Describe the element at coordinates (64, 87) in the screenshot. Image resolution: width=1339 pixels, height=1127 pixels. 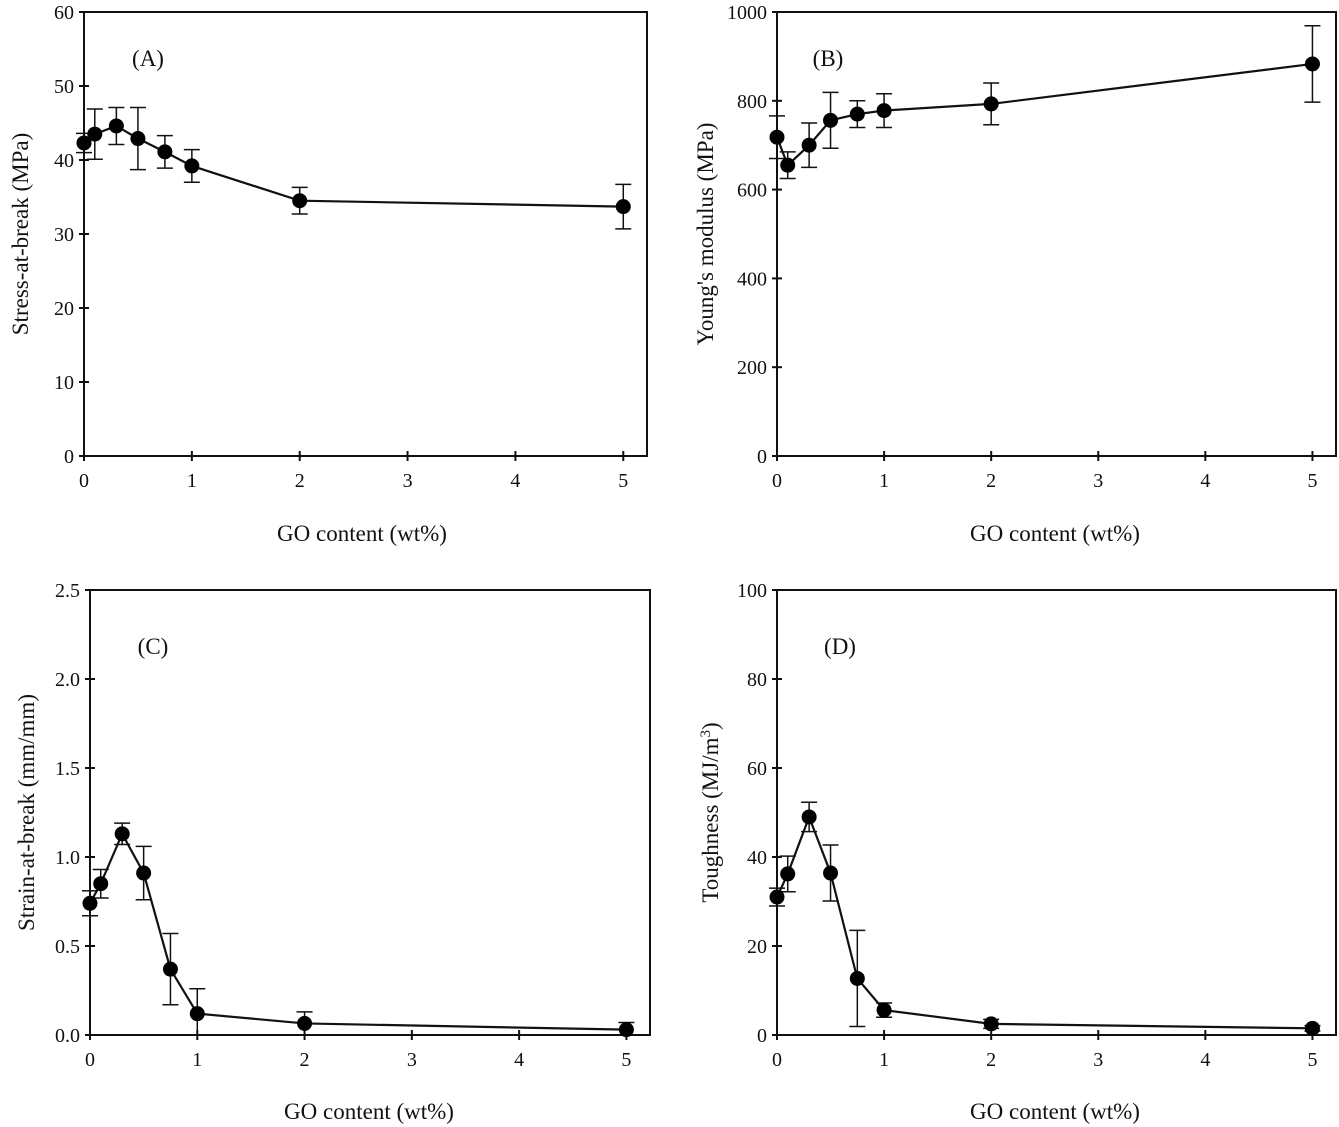
I see `y-tick-label: 50` at that location.